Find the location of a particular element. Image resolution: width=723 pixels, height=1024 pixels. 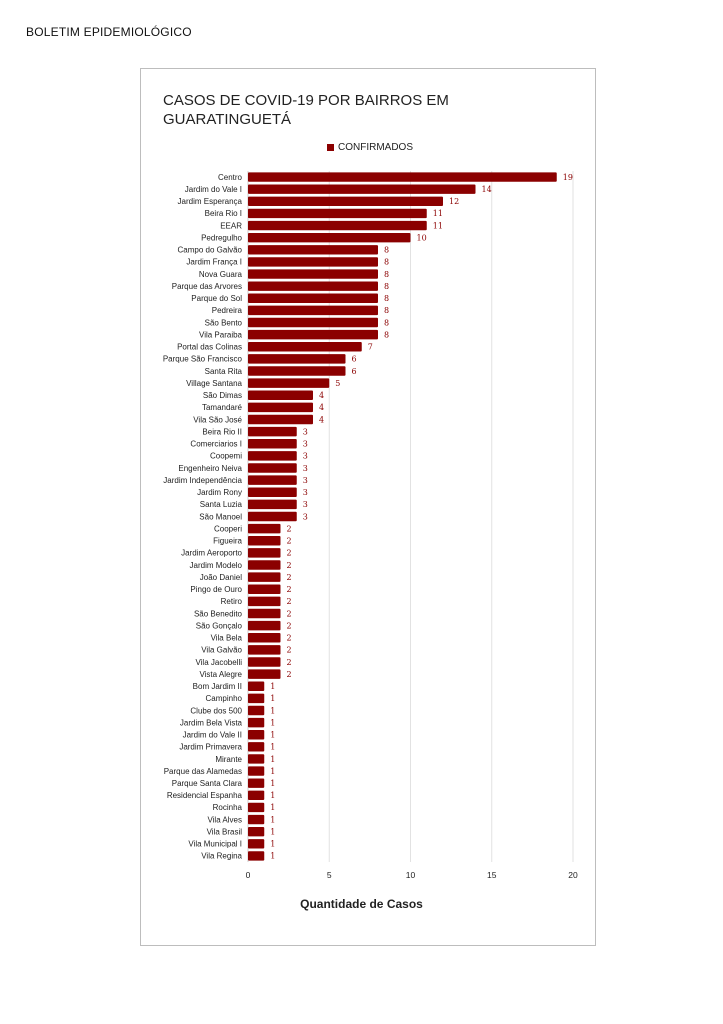

category-label: Campinho is located at coordinates (224, 698).